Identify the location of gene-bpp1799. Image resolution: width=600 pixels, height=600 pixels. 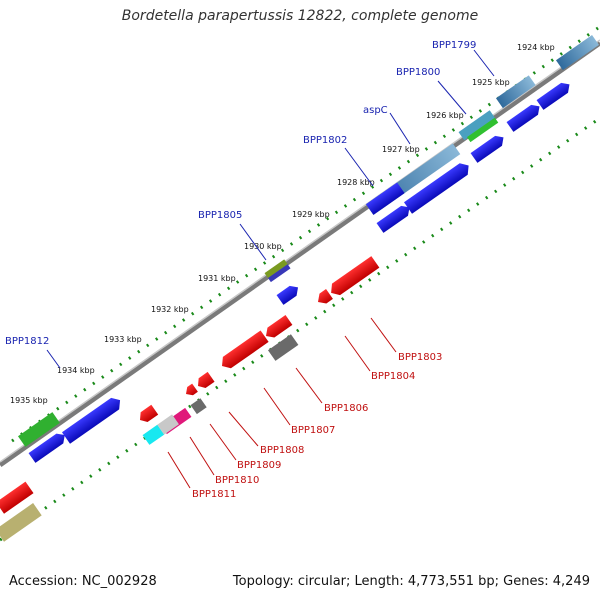
(577, 53).